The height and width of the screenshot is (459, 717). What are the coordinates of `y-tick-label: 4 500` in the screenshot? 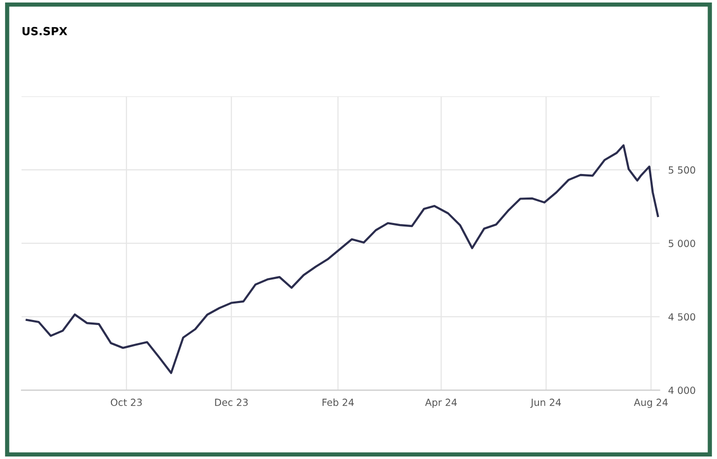 It's located at (682, 317).